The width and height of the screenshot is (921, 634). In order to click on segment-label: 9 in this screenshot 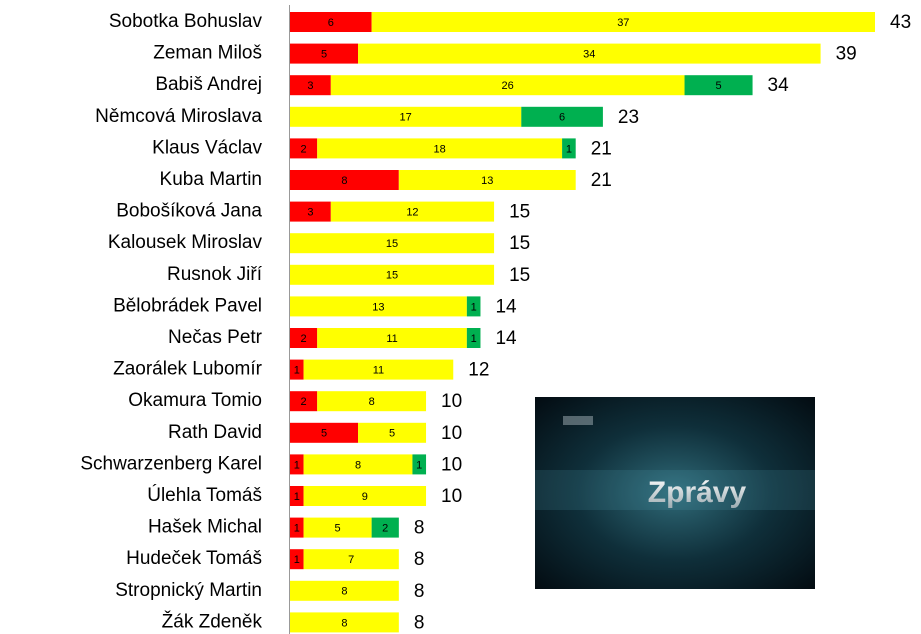, I will do `click(365, 497)`.